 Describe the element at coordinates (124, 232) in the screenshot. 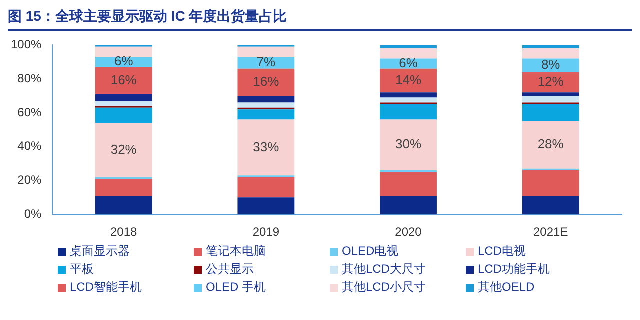

I see `x-tick-label: 2018` at that location.